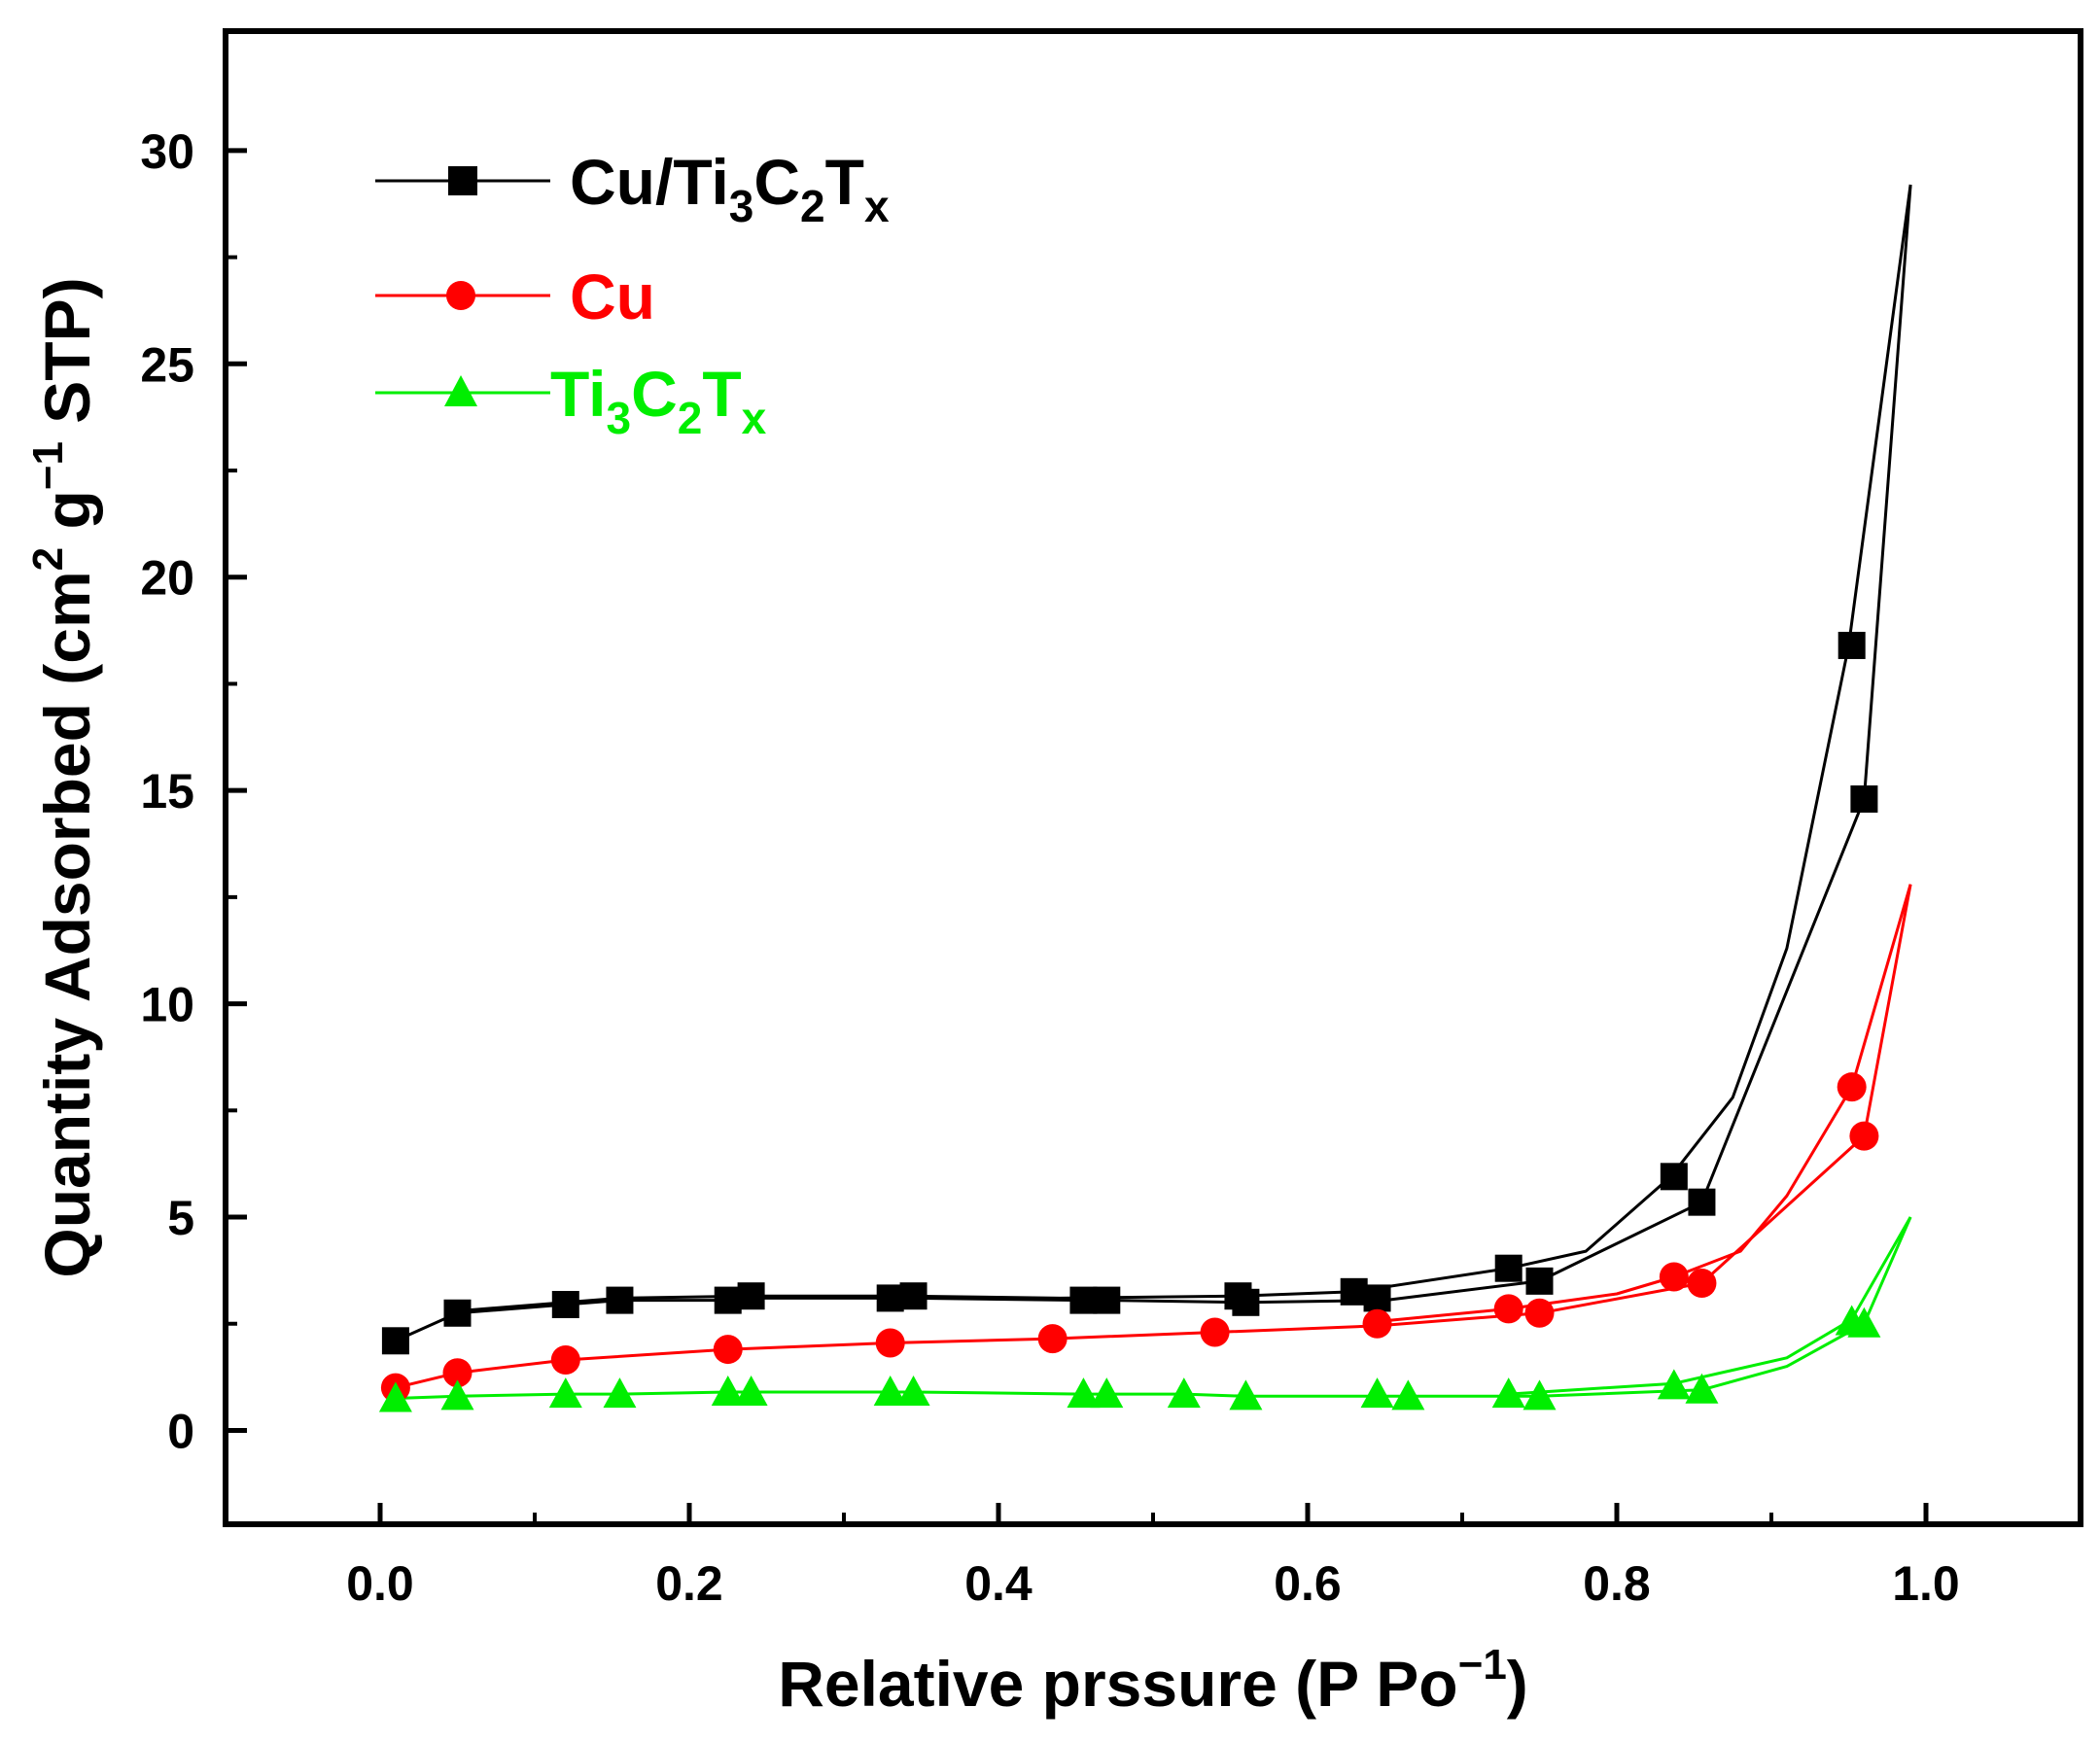  What do you see at coordinates (1926, 1583) in the screenshot?
I see `x-tick-label: 1.0` at bounding box center [1926, 1583].